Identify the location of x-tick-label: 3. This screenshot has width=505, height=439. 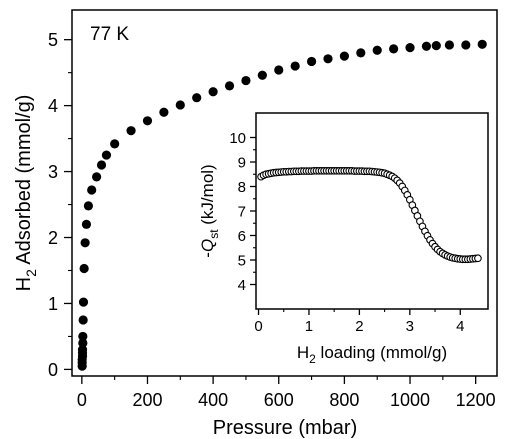
(410, 326).